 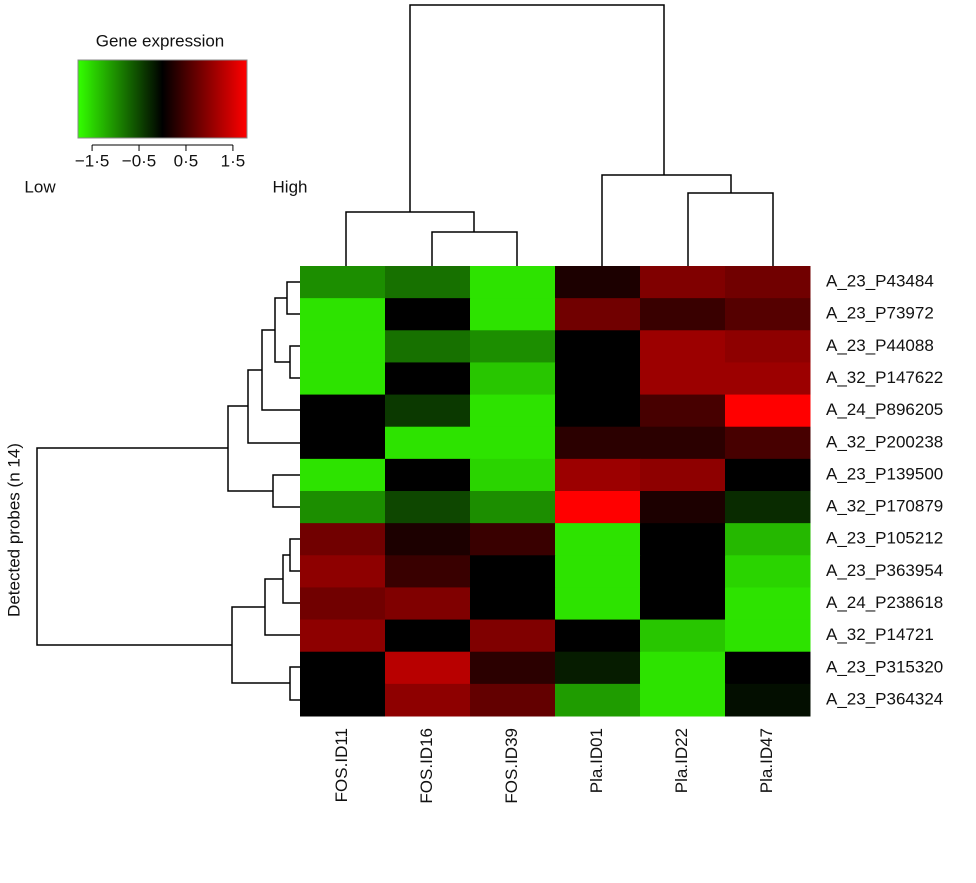 What do you see at coordinates (186, 160) in the screenshot?
I see `colorbar-tick-label: 0·5` at bounding box center [186, 160].